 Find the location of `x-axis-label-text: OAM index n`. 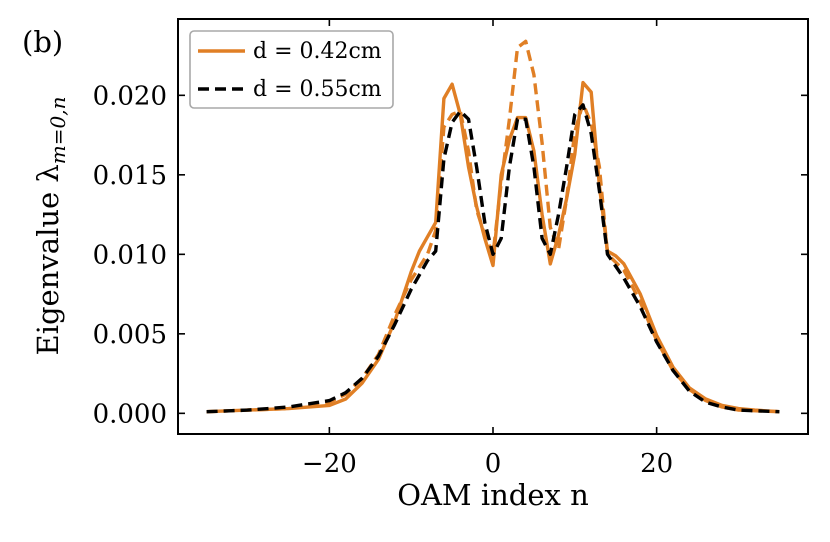

x-axis-label-text: OAM index n is located at coordinates (493, 495).